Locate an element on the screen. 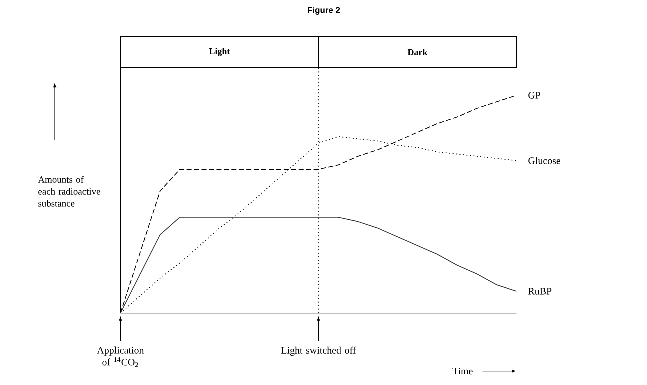 This screenshot has width=647, height=385. text: Light is located at coordinates (219, 52).